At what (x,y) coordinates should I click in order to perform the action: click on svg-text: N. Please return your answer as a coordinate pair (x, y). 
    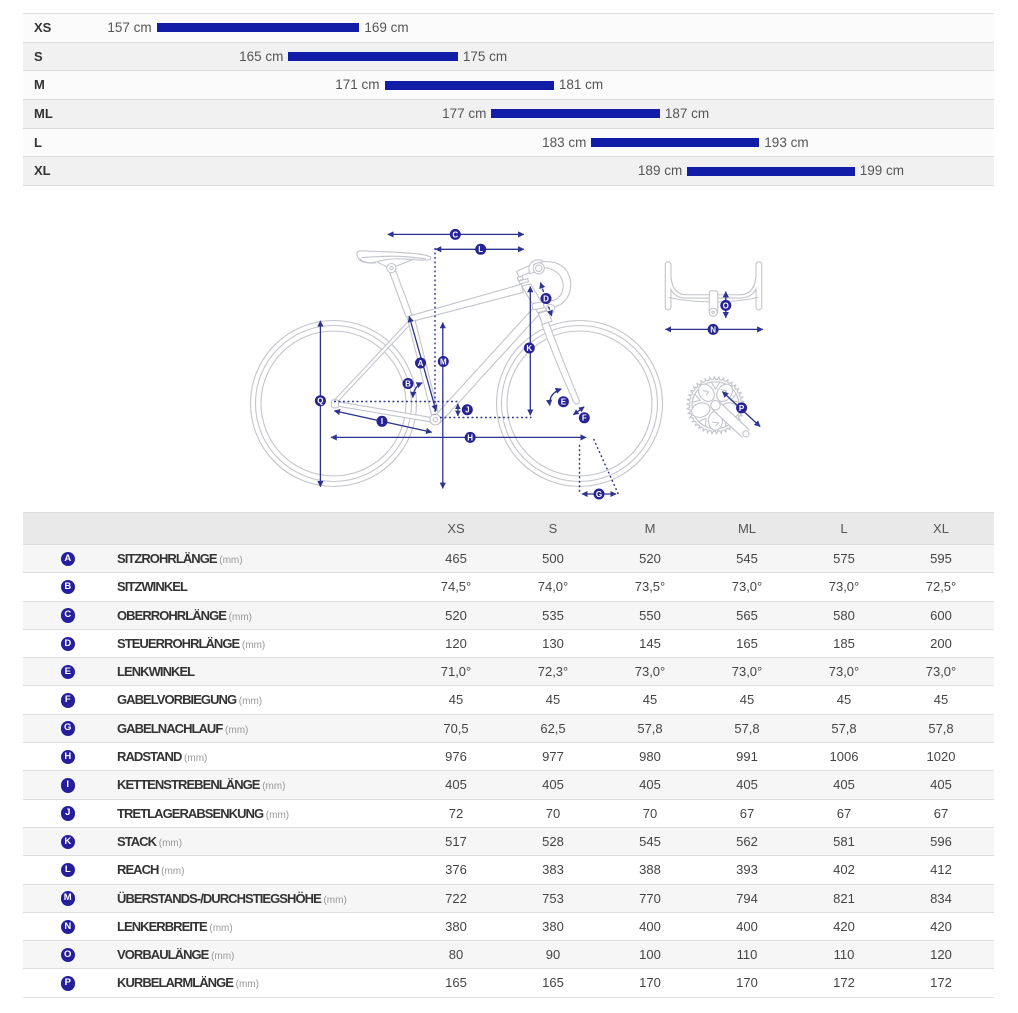
    Looking at the image, I should click on (713, 329).